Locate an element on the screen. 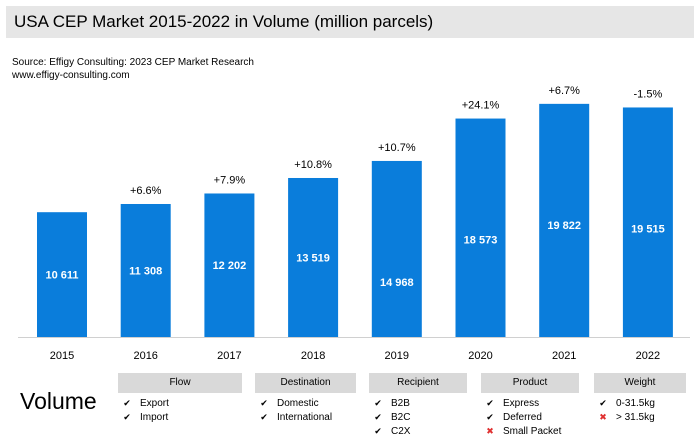  data-label: 11 308 is located at coordinates (145, 271).